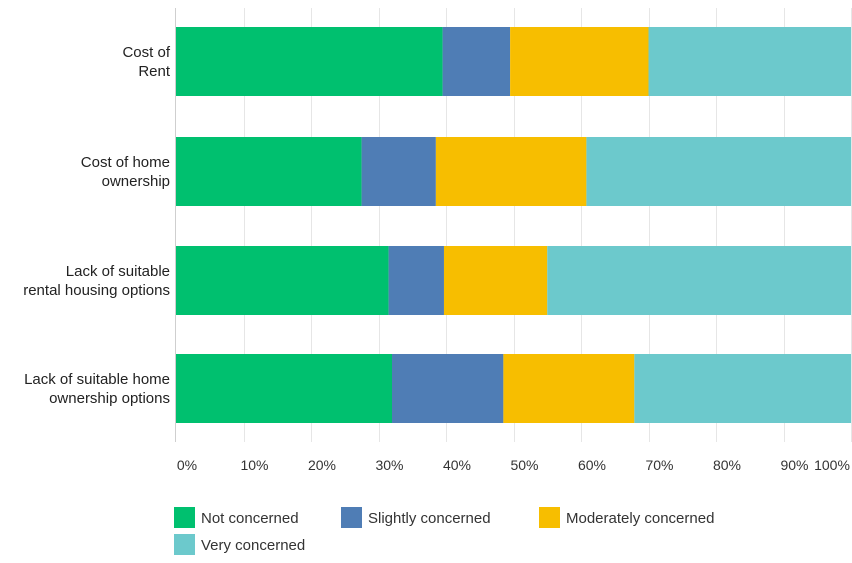  I want to click on x-tick-label: 60%, so click(592, 465).